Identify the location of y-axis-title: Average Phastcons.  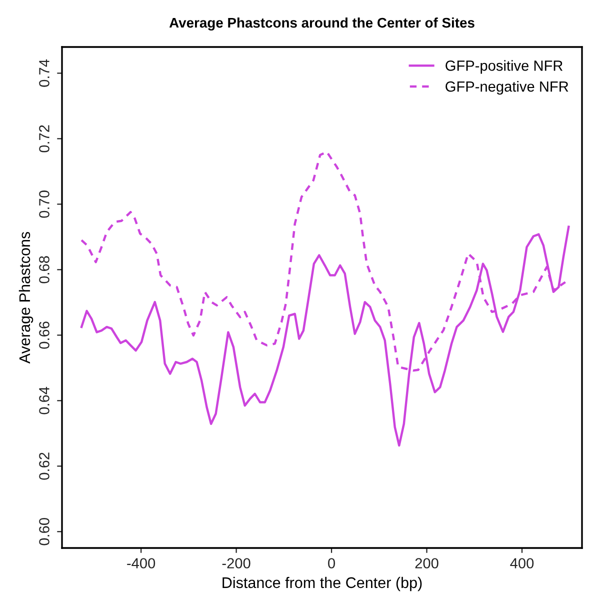
(26, 298).